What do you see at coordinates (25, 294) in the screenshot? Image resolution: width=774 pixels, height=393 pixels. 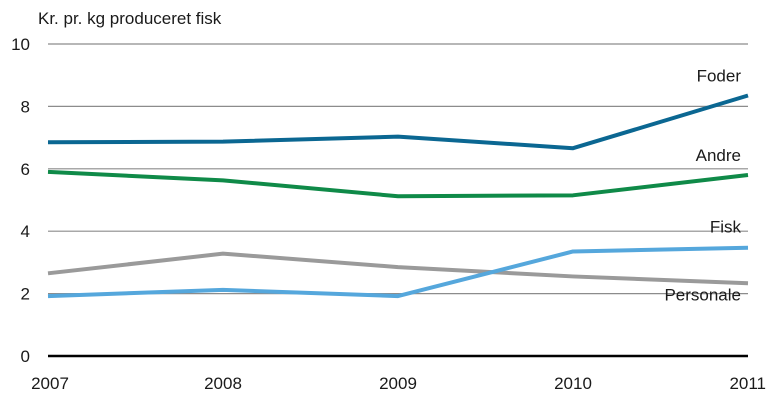 I see `y-tick-label: 2` at bounding box center [25, 294].